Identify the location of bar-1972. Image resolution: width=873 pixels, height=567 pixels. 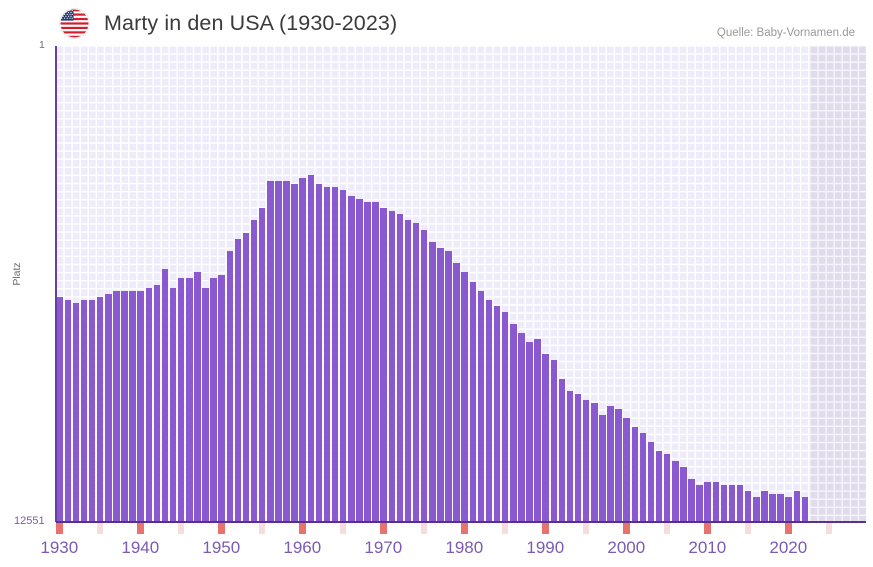
(400, 368).